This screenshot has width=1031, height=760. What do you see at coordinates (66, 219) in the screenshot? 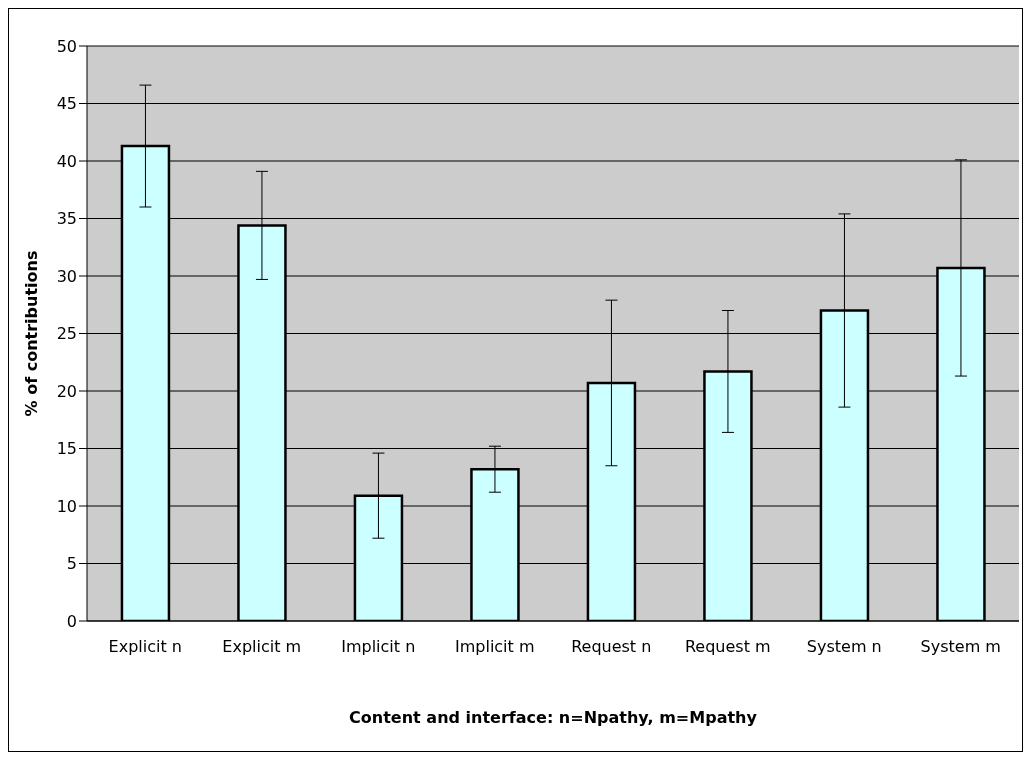
I see `y-tick-label: 35` at bounding box center [66, 219].